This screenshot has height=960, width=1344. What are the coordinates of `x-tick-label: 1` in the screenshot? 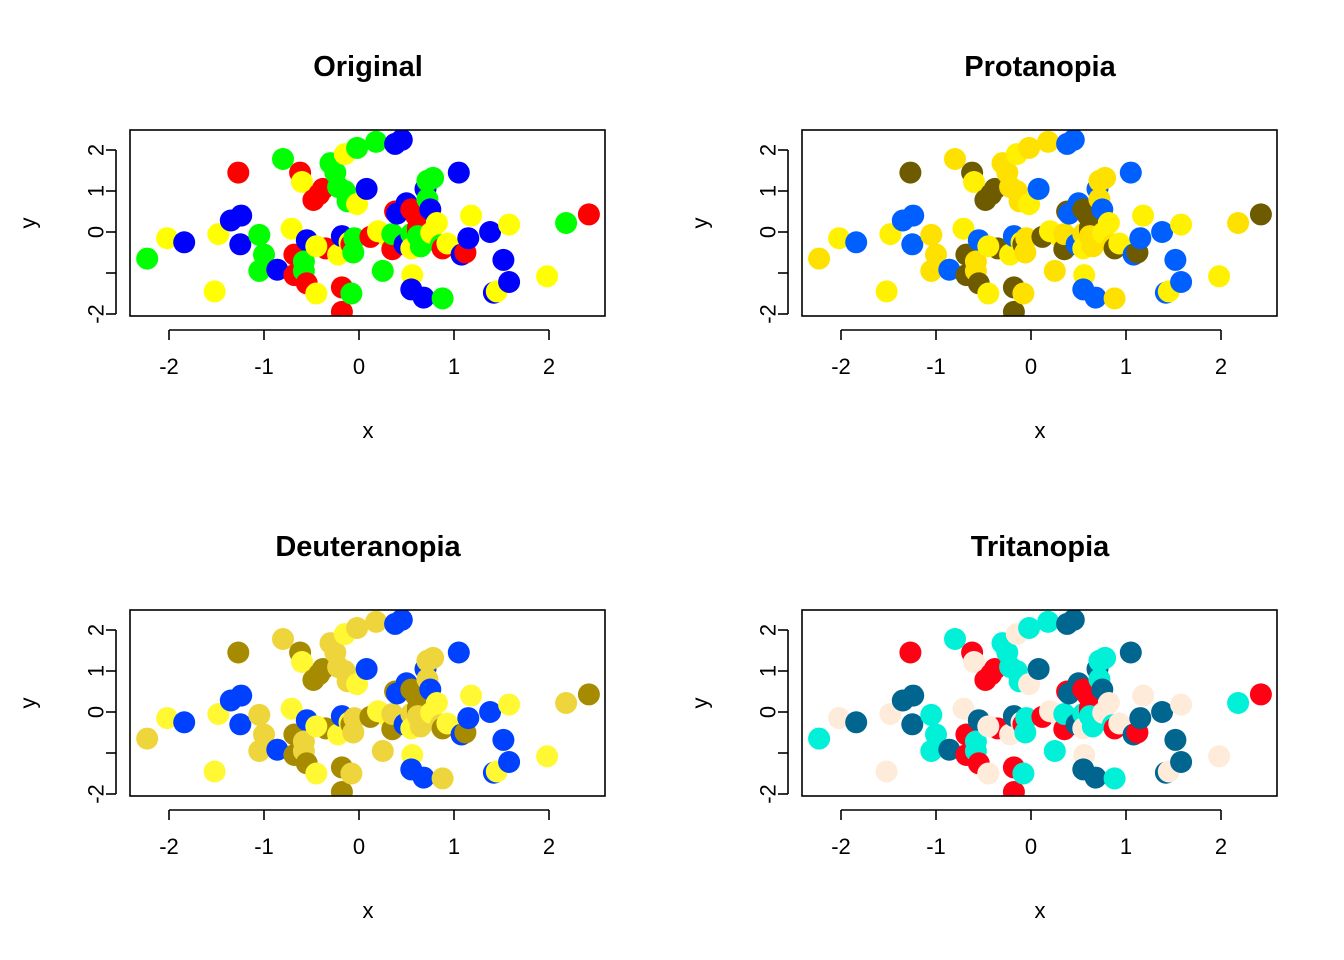 It's located at (454, 366).